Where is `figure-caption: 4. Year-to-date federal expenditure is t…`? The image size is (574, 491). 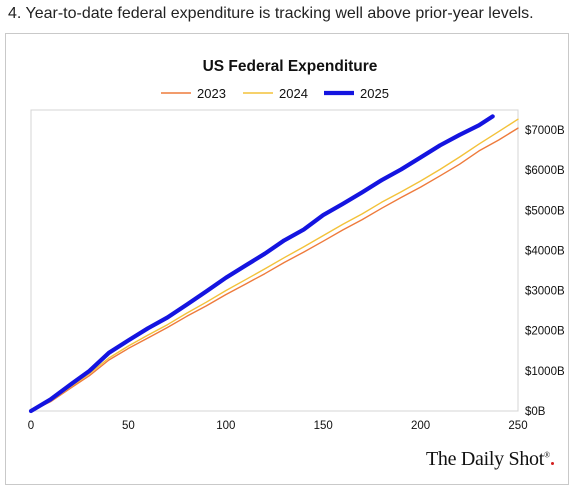
figure-caption: 4. Year-to-date federal expenditure is t… is located at coordinates (271, 13).